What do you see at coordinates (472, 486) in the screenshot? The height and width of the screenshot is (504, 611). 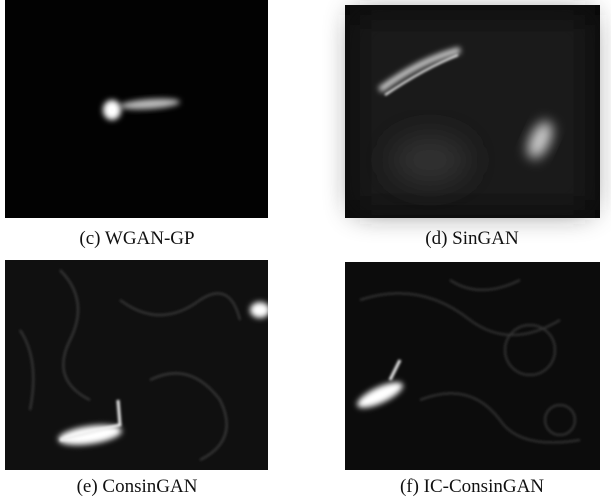 I see `caption: (f) IC-ConsinGAN` at bounding box center [472, 486].